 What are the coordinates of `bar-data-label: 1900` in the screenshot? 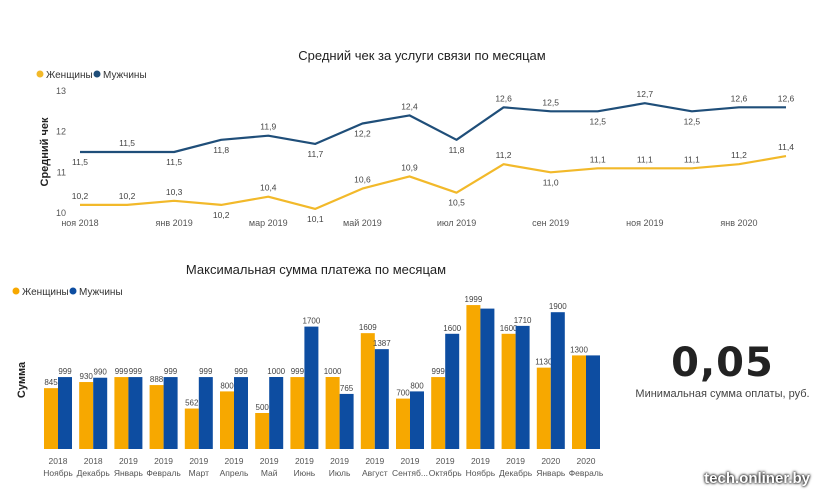 It's located at (558, 306).